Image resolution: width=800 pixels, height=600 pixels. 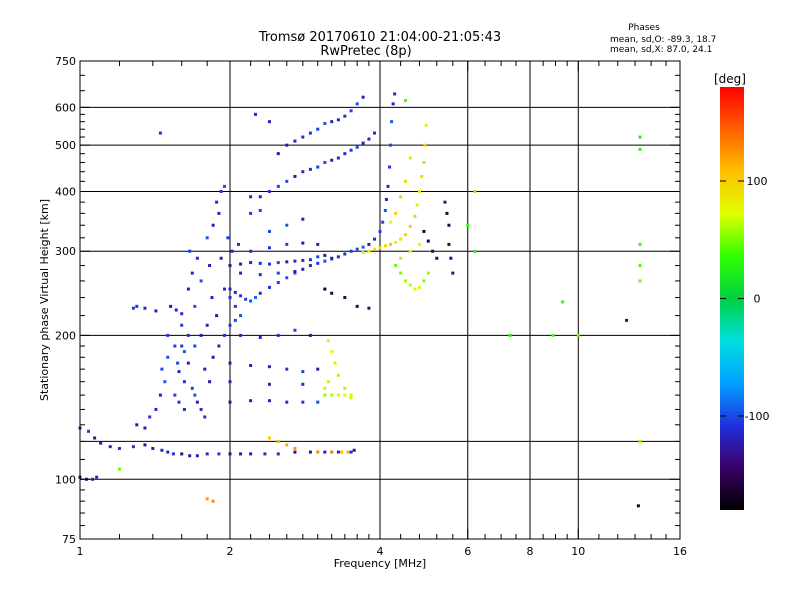 What do you see at coordinates (530, 551) in the screenshot?
I see `x-tick-label: 8` at bounding box center [530, 551].